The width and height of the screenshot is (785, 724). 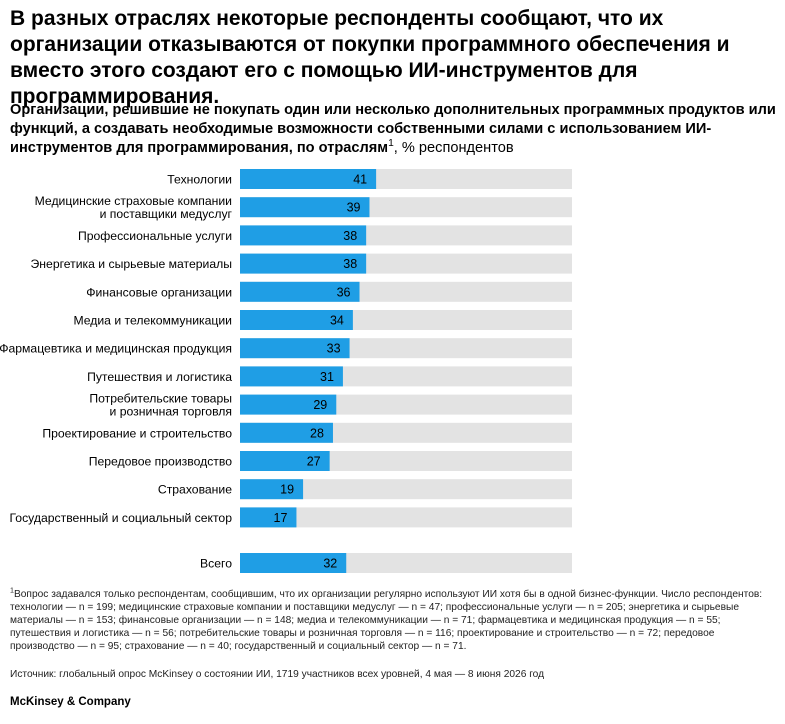 What do you see at coordinates (453, 148) in the screenshot?
I see `subtitle-unit: , % респондентов` at bounding box center [453, 148].